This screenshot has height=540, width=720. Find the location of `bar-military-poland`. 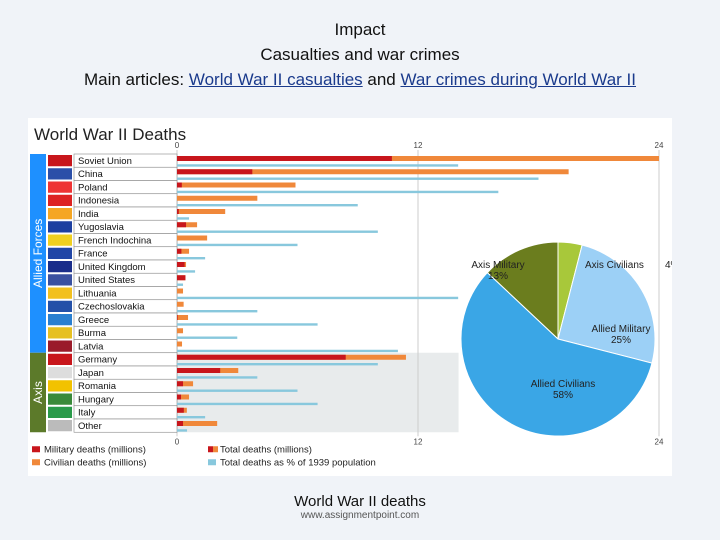

bar-military-poland is located at coordinates (179, 185).